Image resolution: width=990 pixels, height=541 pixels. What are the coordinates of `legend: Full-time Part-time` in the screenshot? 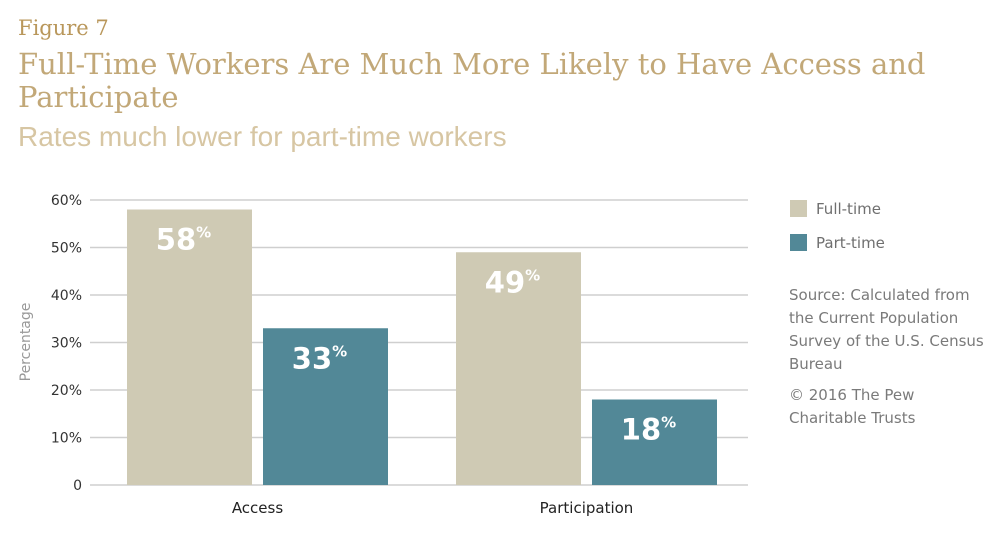 It's located at (837, 234).